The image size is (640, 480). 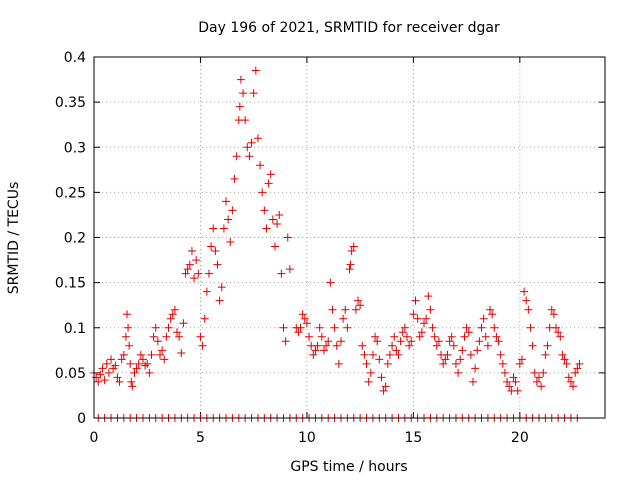 What do you see at coordinates (413, 438) in the screenshot?
I see `x-tick-label: 15` at bounding box center [413, 438].